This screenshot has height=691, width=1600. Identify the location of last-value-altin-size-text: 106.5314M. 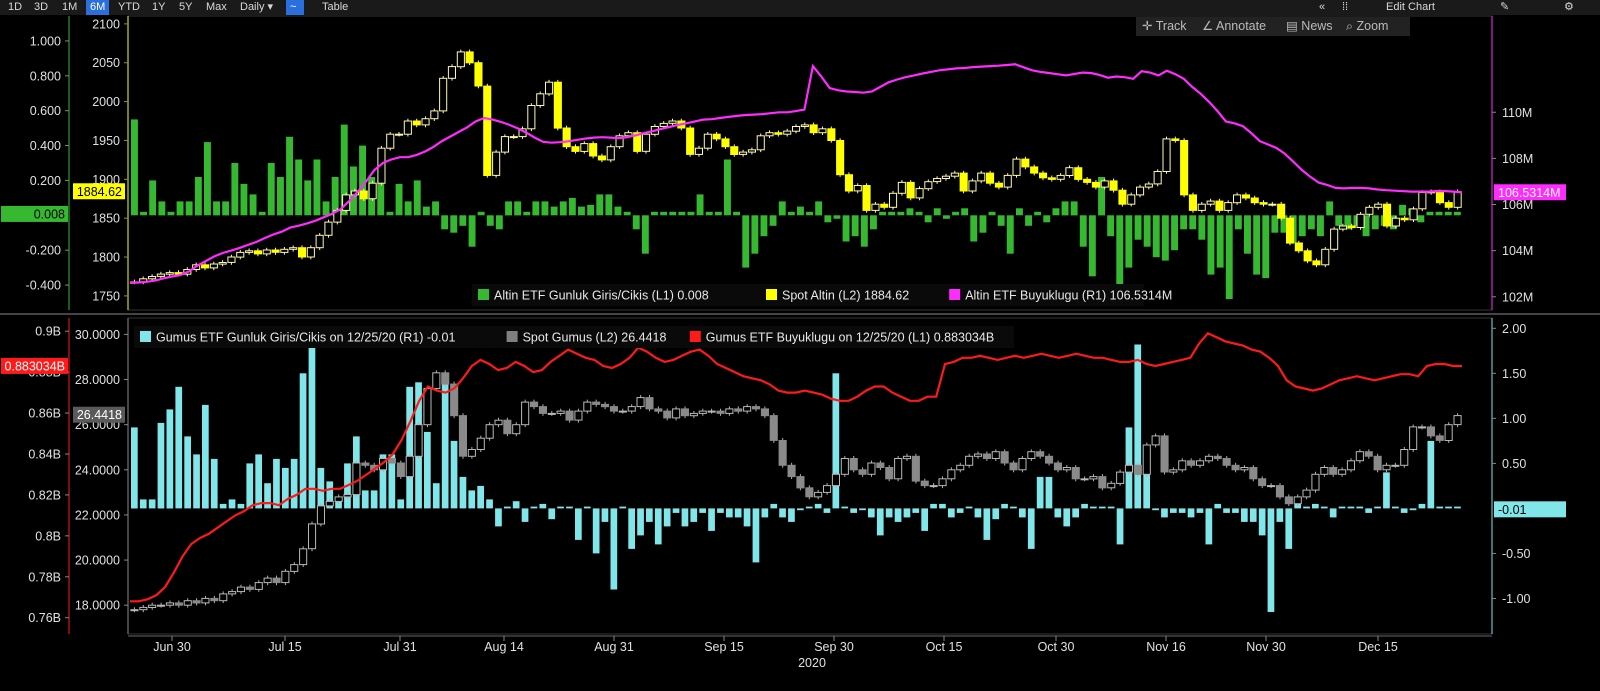
(1529, 193).